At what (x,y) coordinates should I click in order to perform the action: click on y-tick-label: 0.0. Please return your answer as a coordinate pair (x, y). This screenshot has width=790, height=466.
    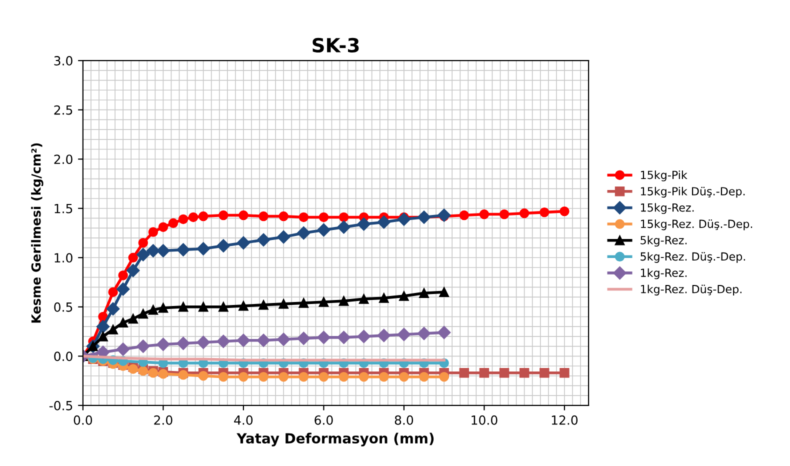
    Looking at the image, I should click on (63, 357).